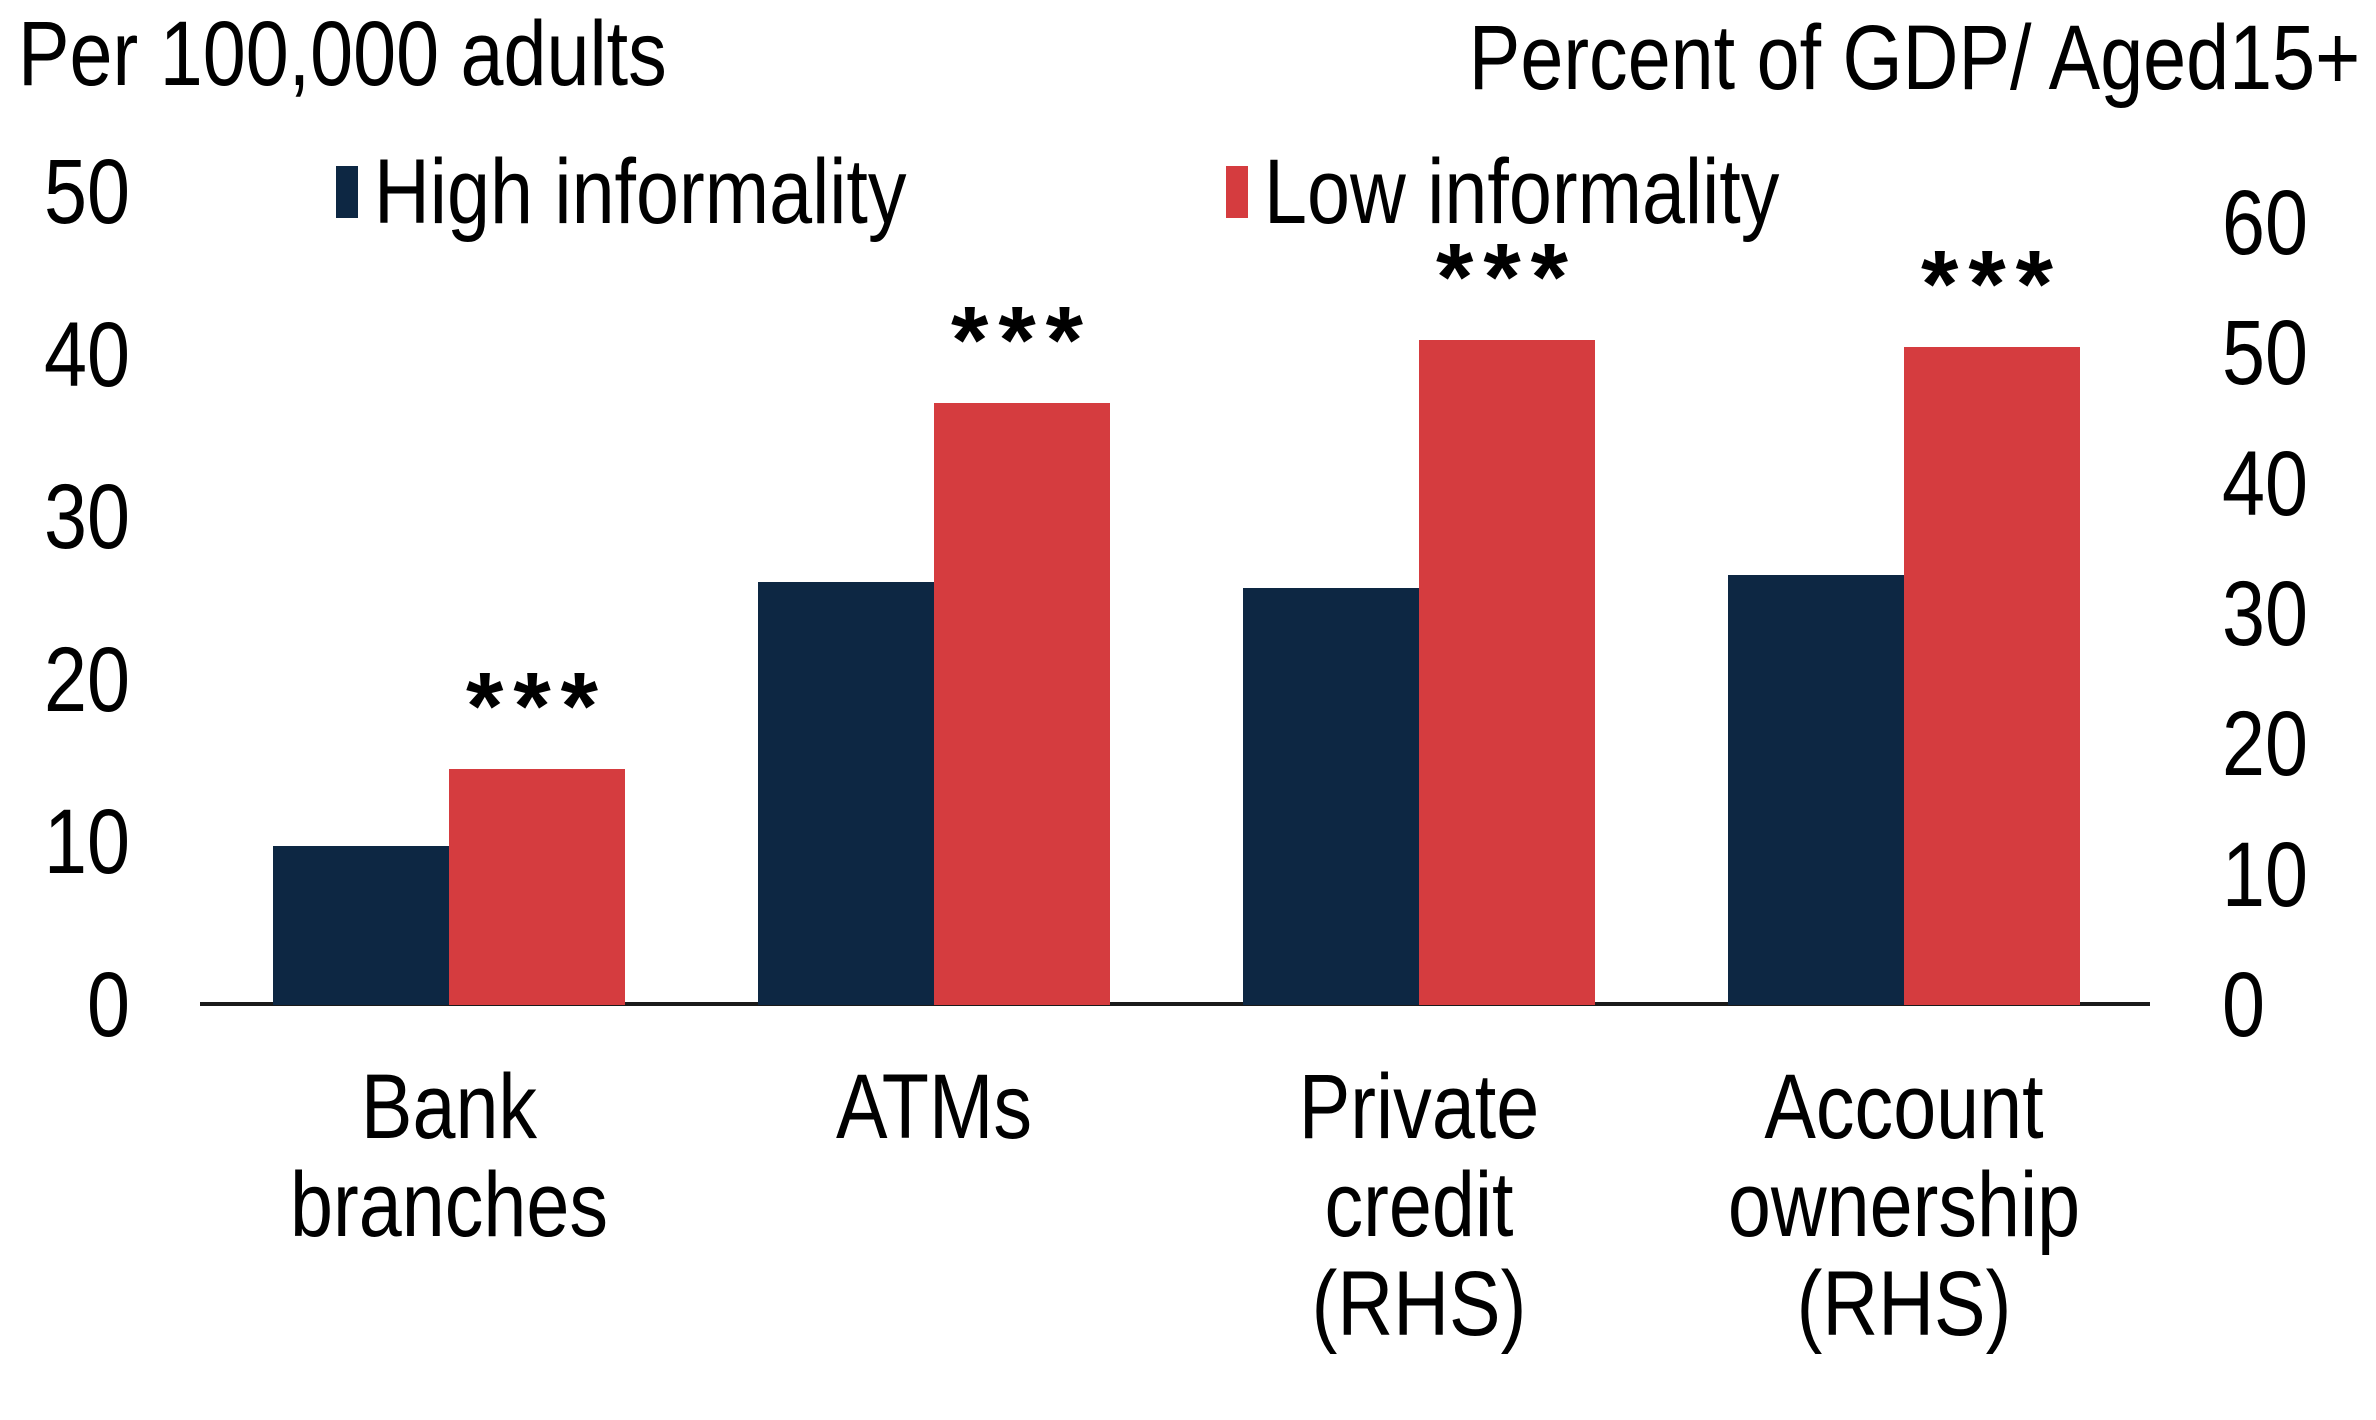 The width and height of the screenshot is (2376, 1420). I want to click on right-axis-title: Percent of GDP/ Aged15+, so click(1914, 58).